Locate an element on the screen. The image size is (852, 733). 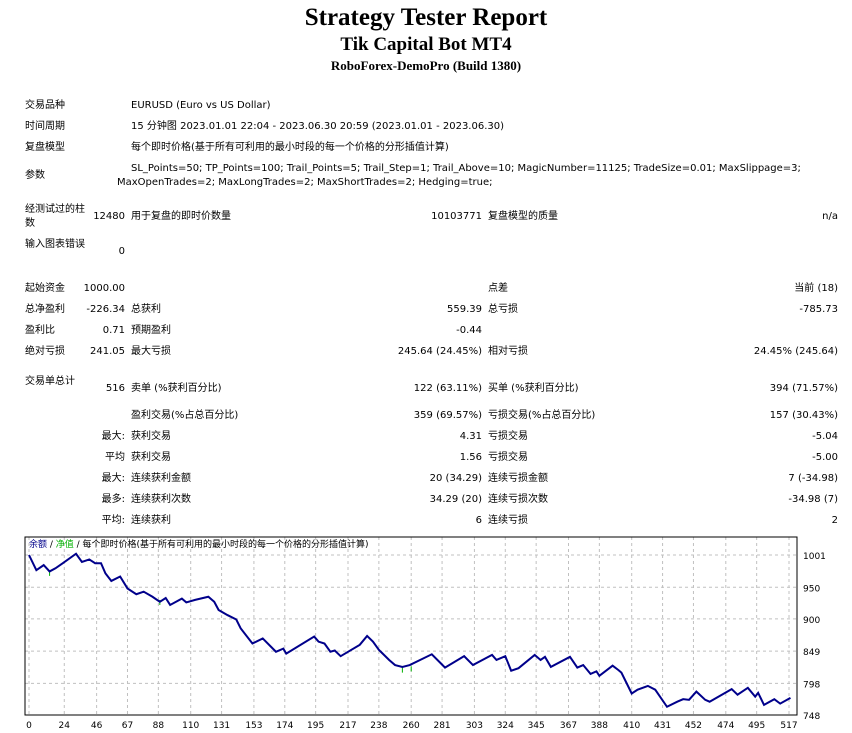
x-tick-label: 67 is located at coordinates (127, 726).